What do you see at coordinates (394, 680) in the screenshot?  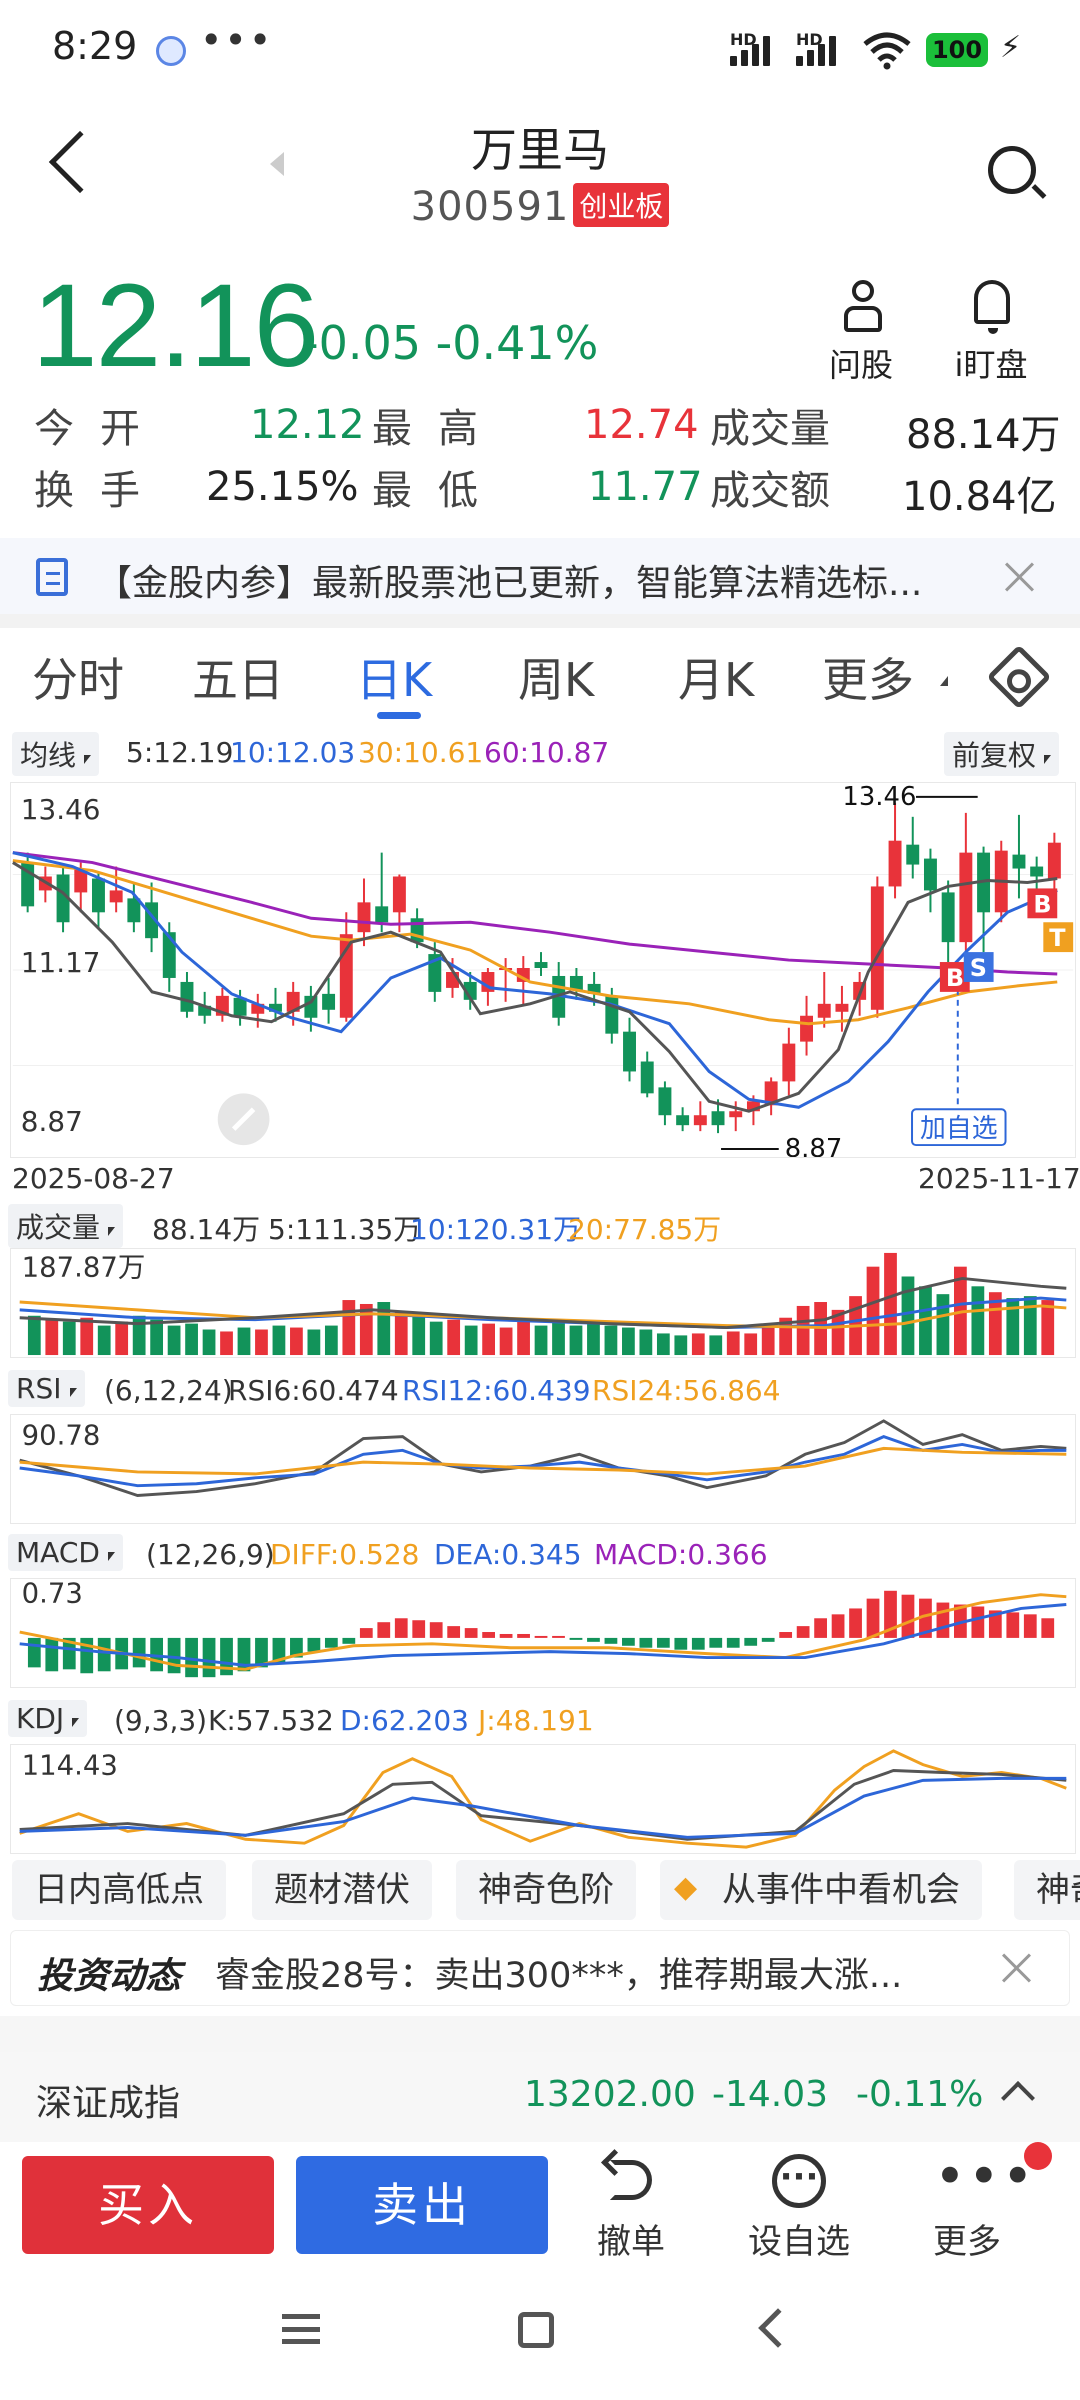 I see `tab-daily-k: 日K` at bounding box center [394, 680].